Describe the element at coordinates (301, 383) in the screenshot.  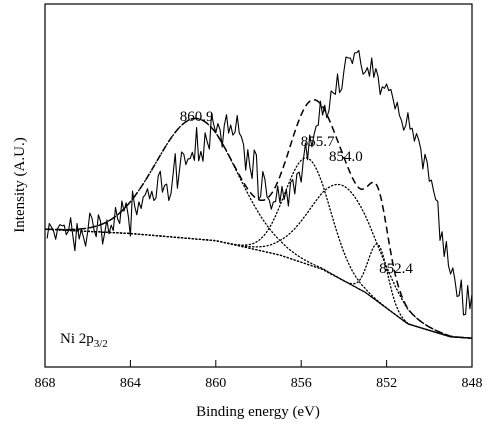
I see `x-tick-label: 856` at that location.